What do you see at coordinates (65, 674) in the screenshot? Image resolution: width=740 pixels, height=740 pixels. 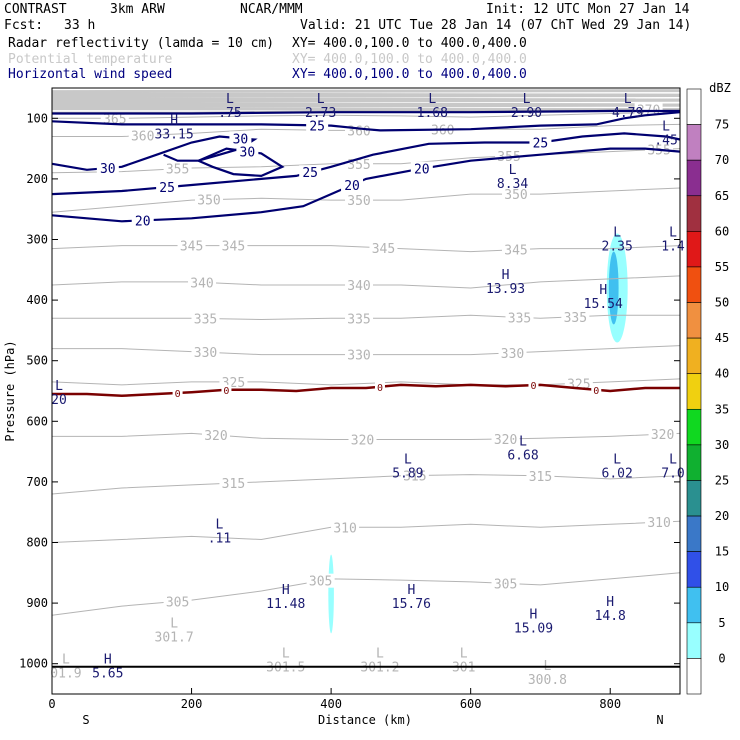 I see `annotation-value: 01.9` at bounding box center [65, 674].